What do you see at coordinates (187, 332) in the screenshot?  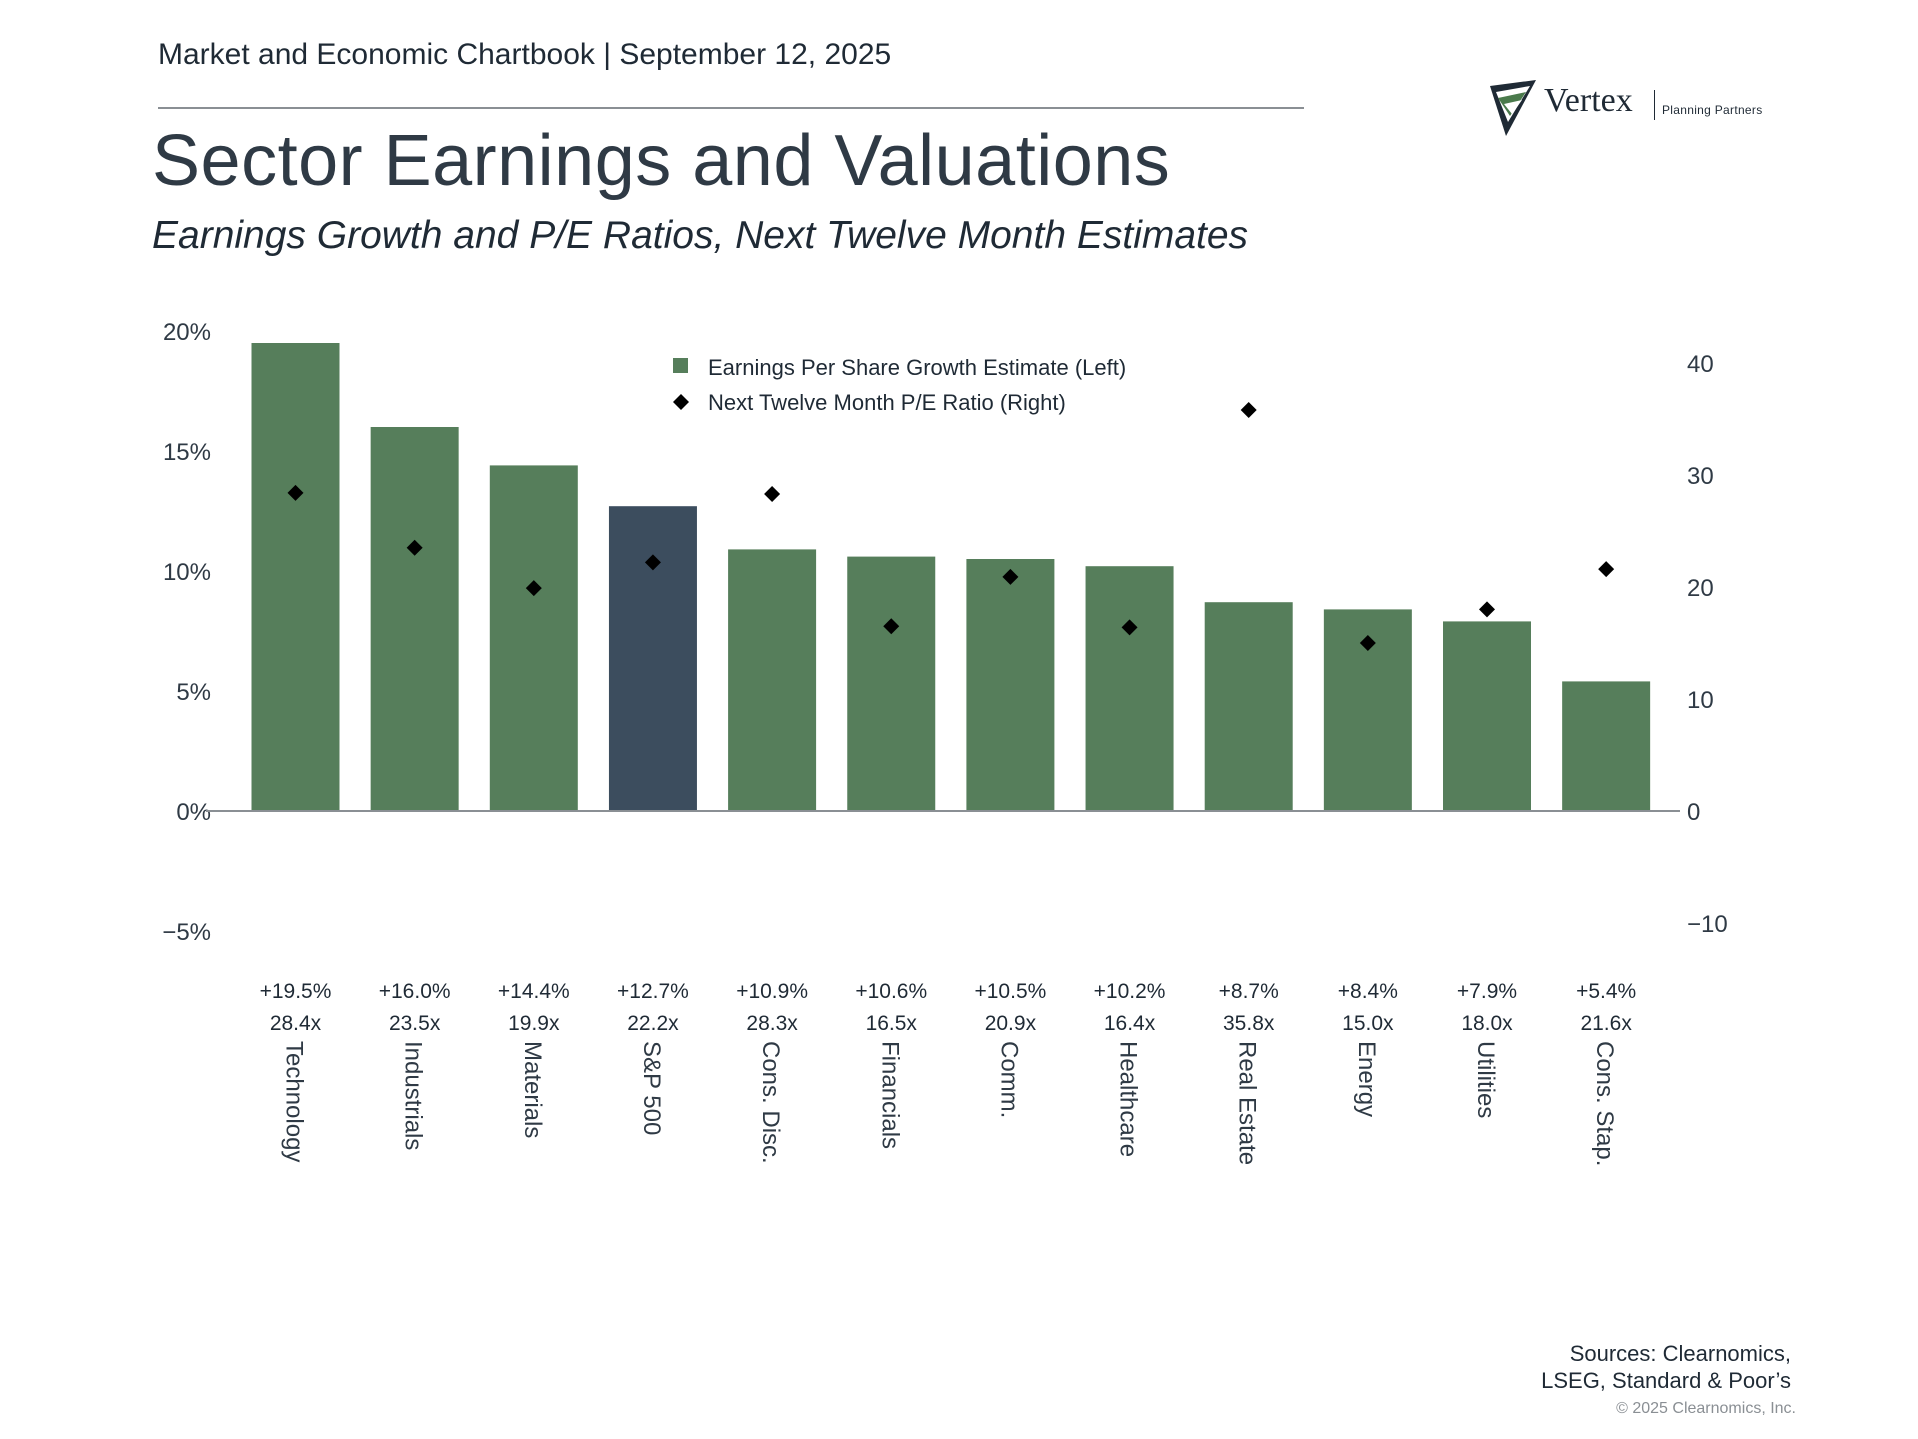 I see `left-axis-tick-label: 20%` at bounding box center [187, 332].